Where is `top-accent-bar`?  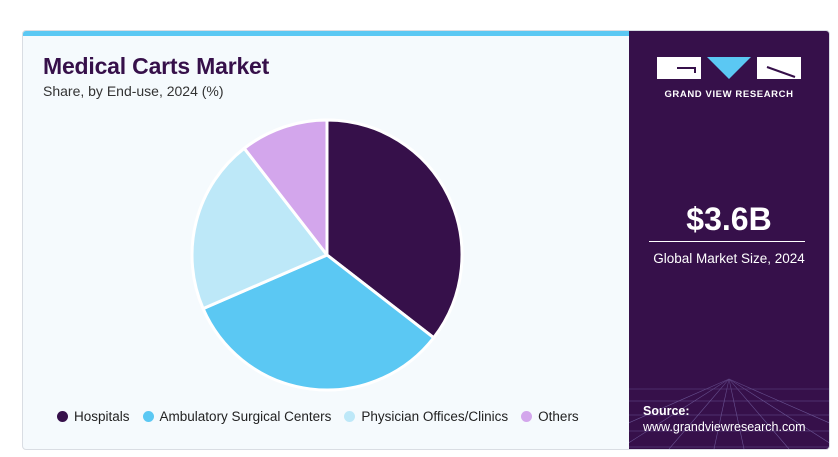 top-accent-bar is located at coordinates (326, 33).